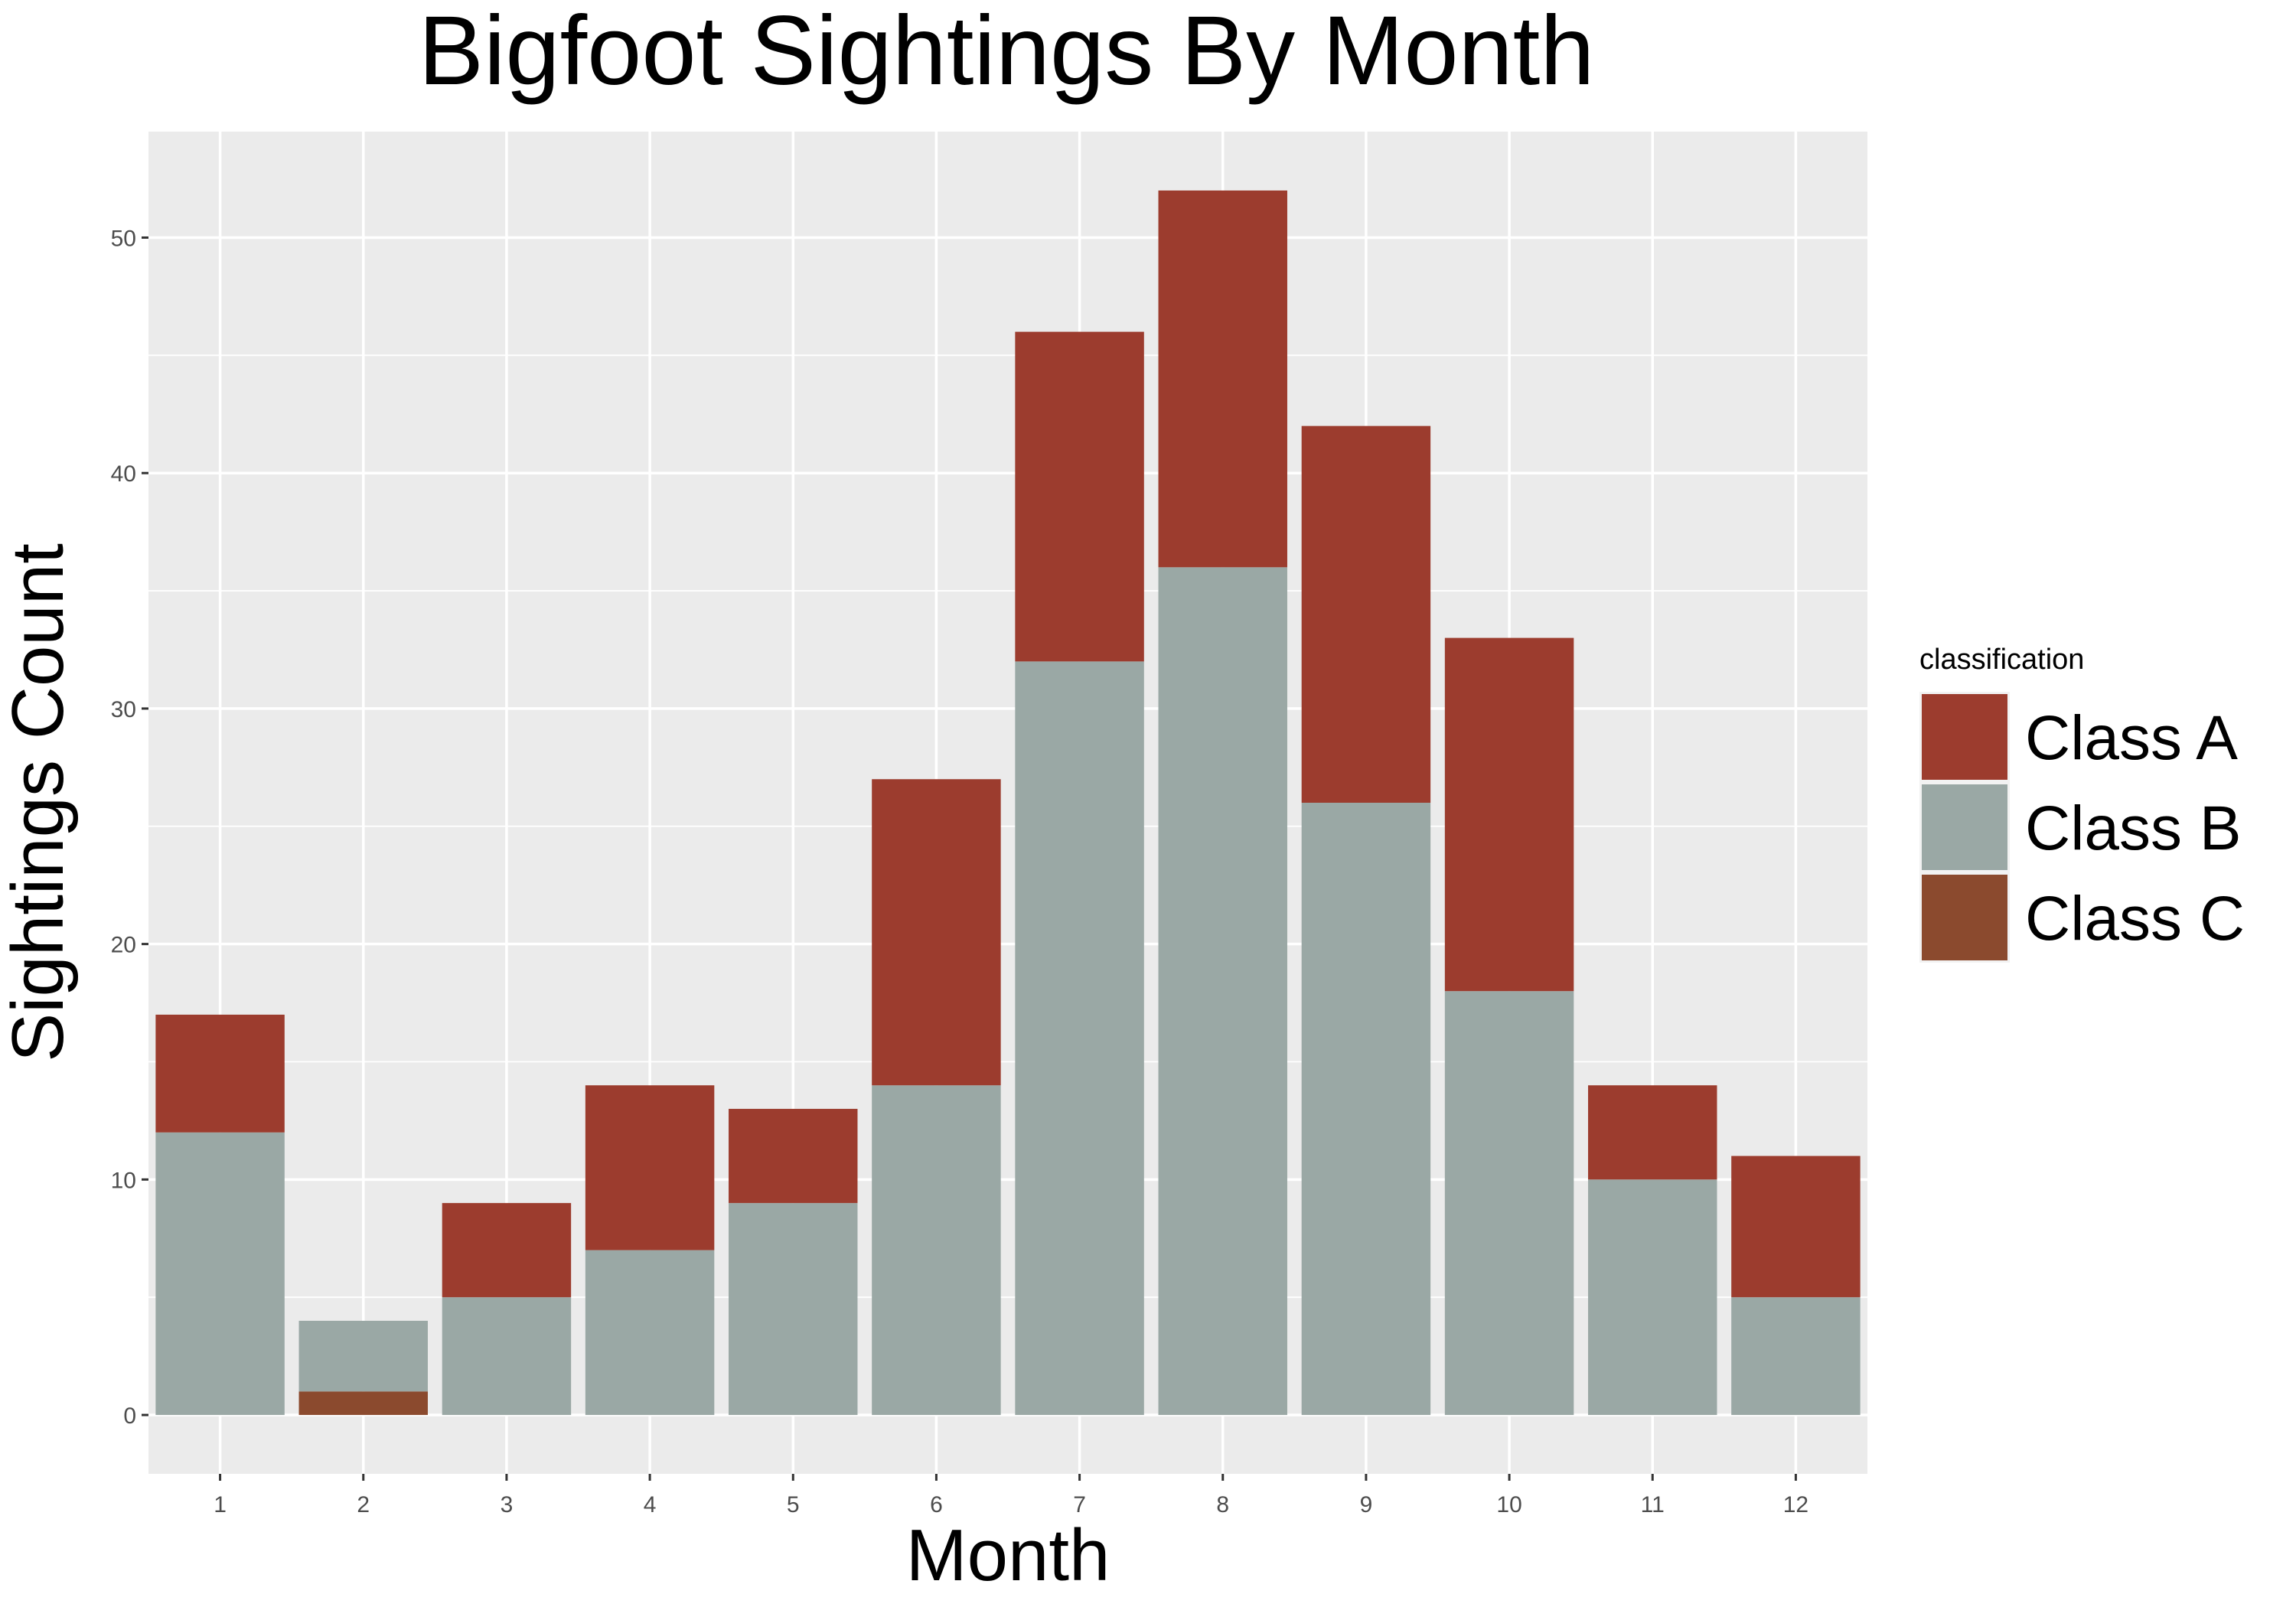  I want to click on y-axis: 0 10 20 30 40 50, so click(129, 828).